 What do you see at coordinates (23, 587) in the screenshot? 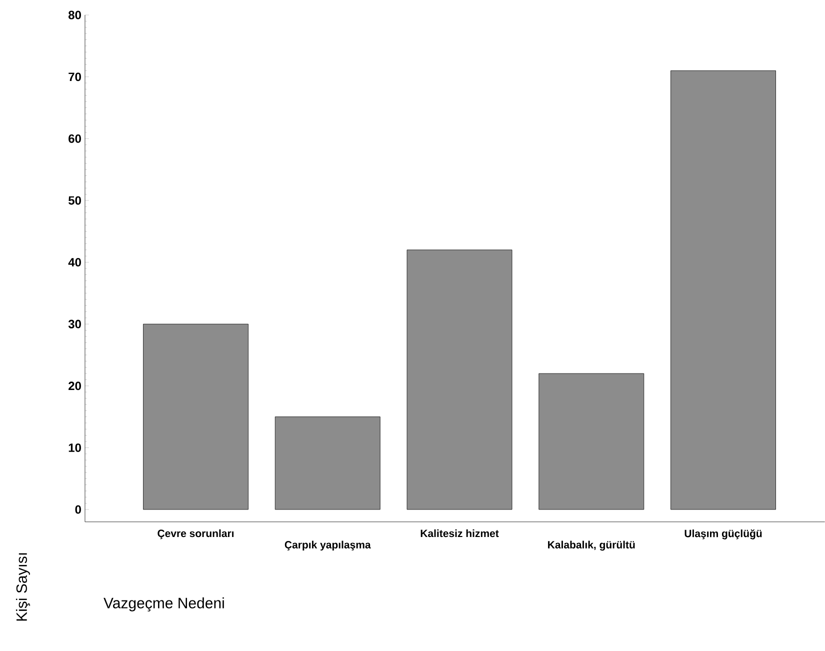
I see `y-axis-title: Kişi Sayısı` at bounding box center [23, 587].